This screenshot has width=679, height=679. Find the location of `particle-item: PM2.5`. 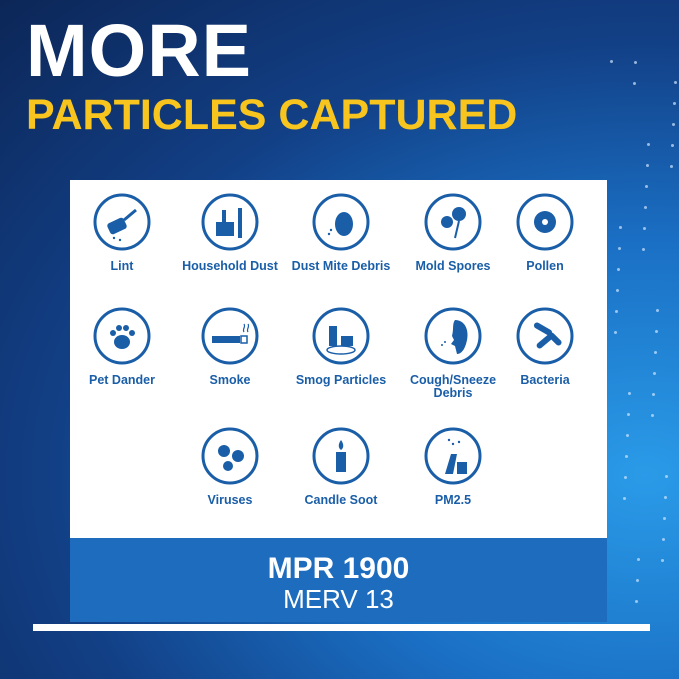

particle-item: PM2.5 is located at coordinates (453, 466).